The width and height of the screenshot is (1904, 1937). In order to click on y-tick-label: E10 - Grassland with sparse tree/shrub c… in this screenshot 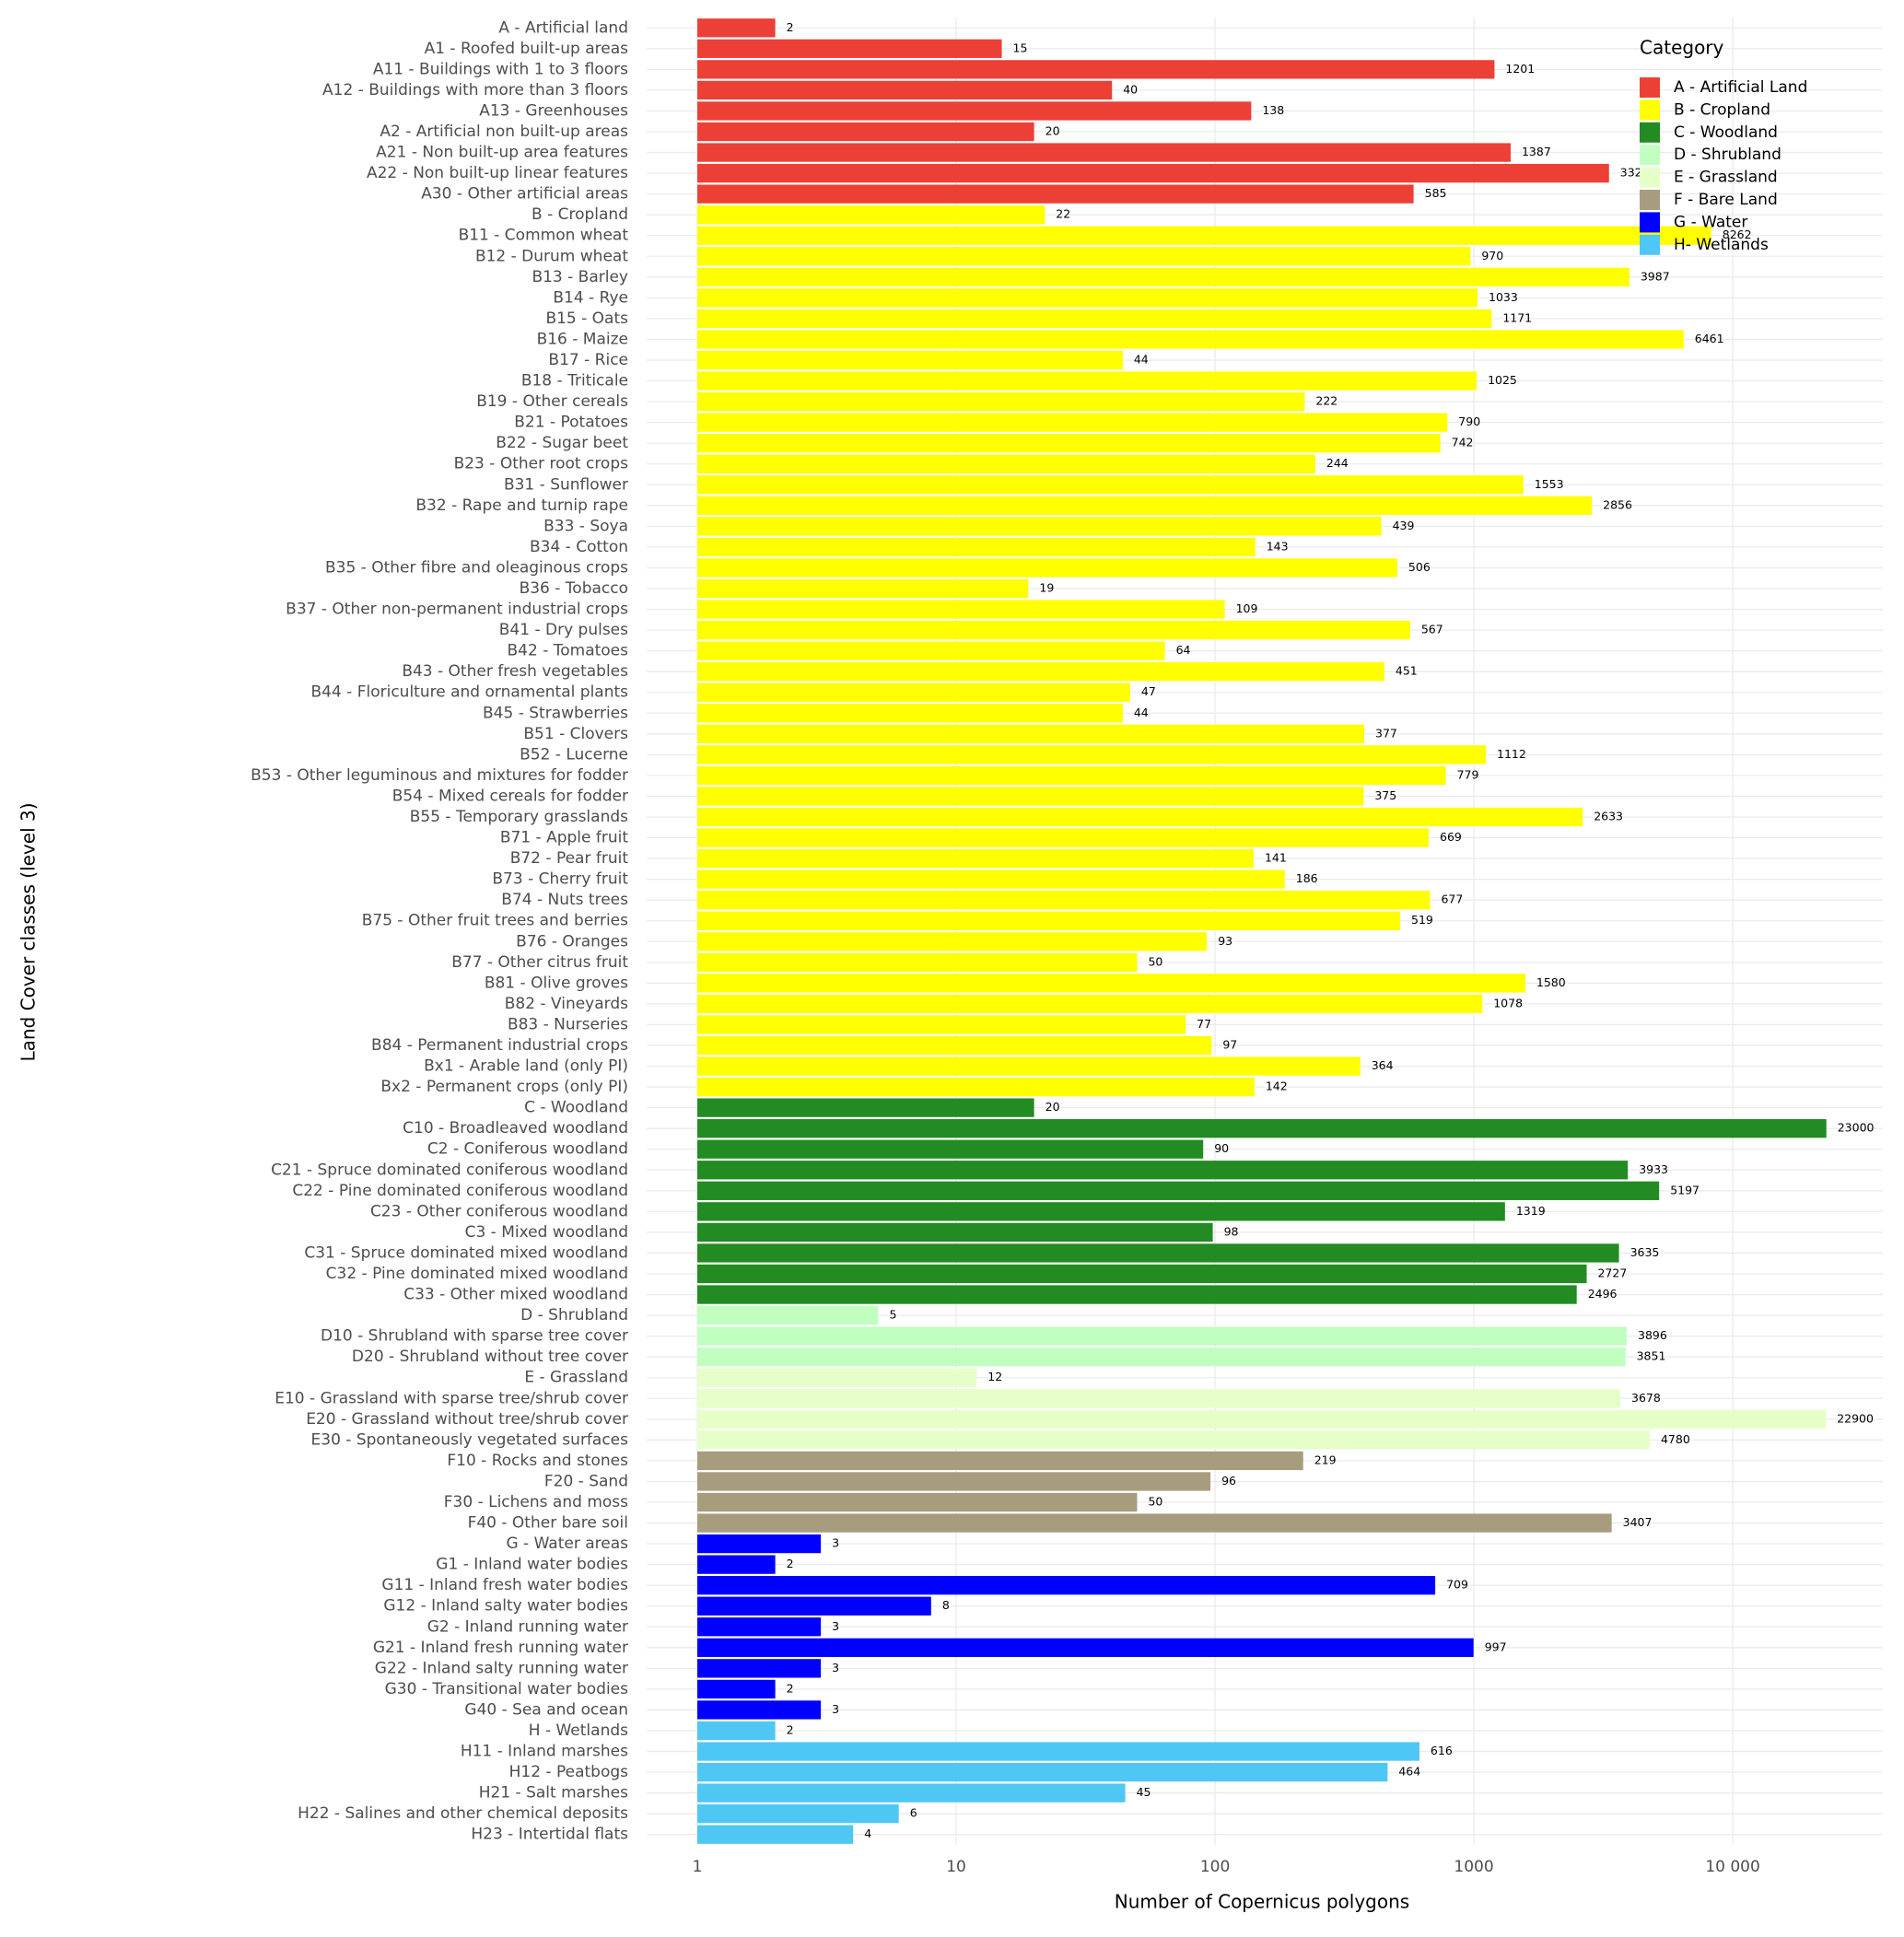, I will do `click(451, 1398)`.